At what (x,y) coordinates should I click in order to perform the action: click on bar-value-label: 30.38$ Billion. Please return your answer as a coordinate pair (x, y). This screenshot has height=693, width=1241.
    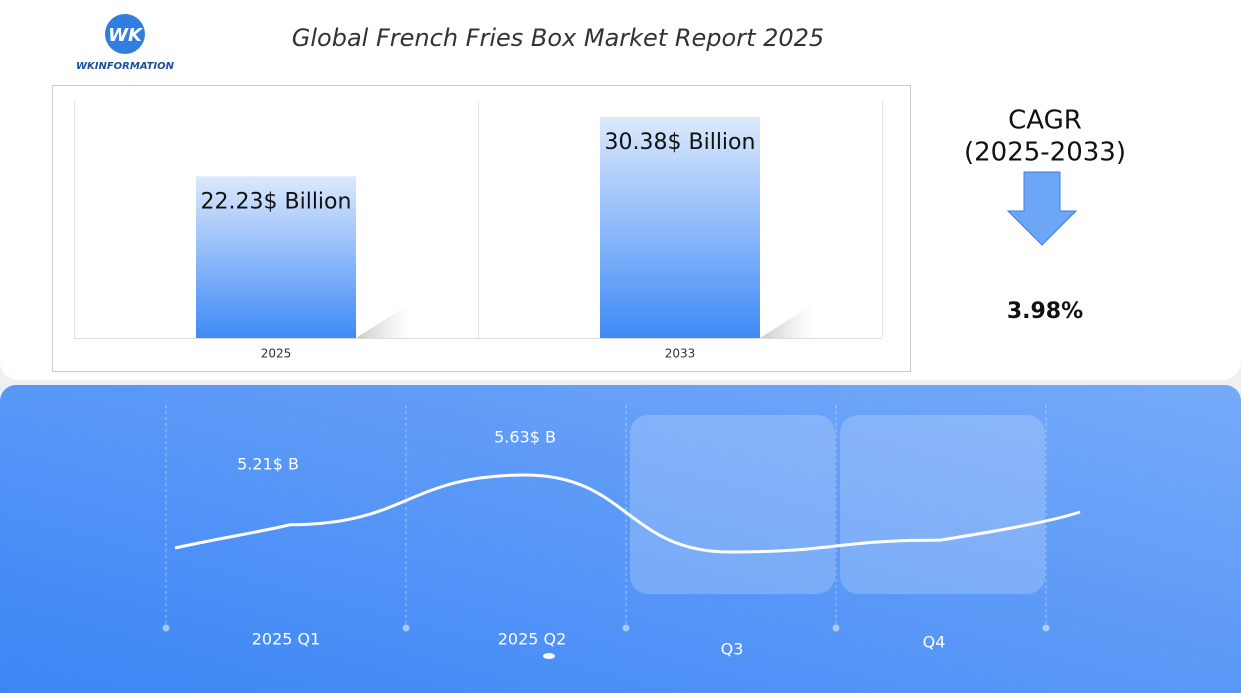
    Looking at the image, I should click on (680, 142).